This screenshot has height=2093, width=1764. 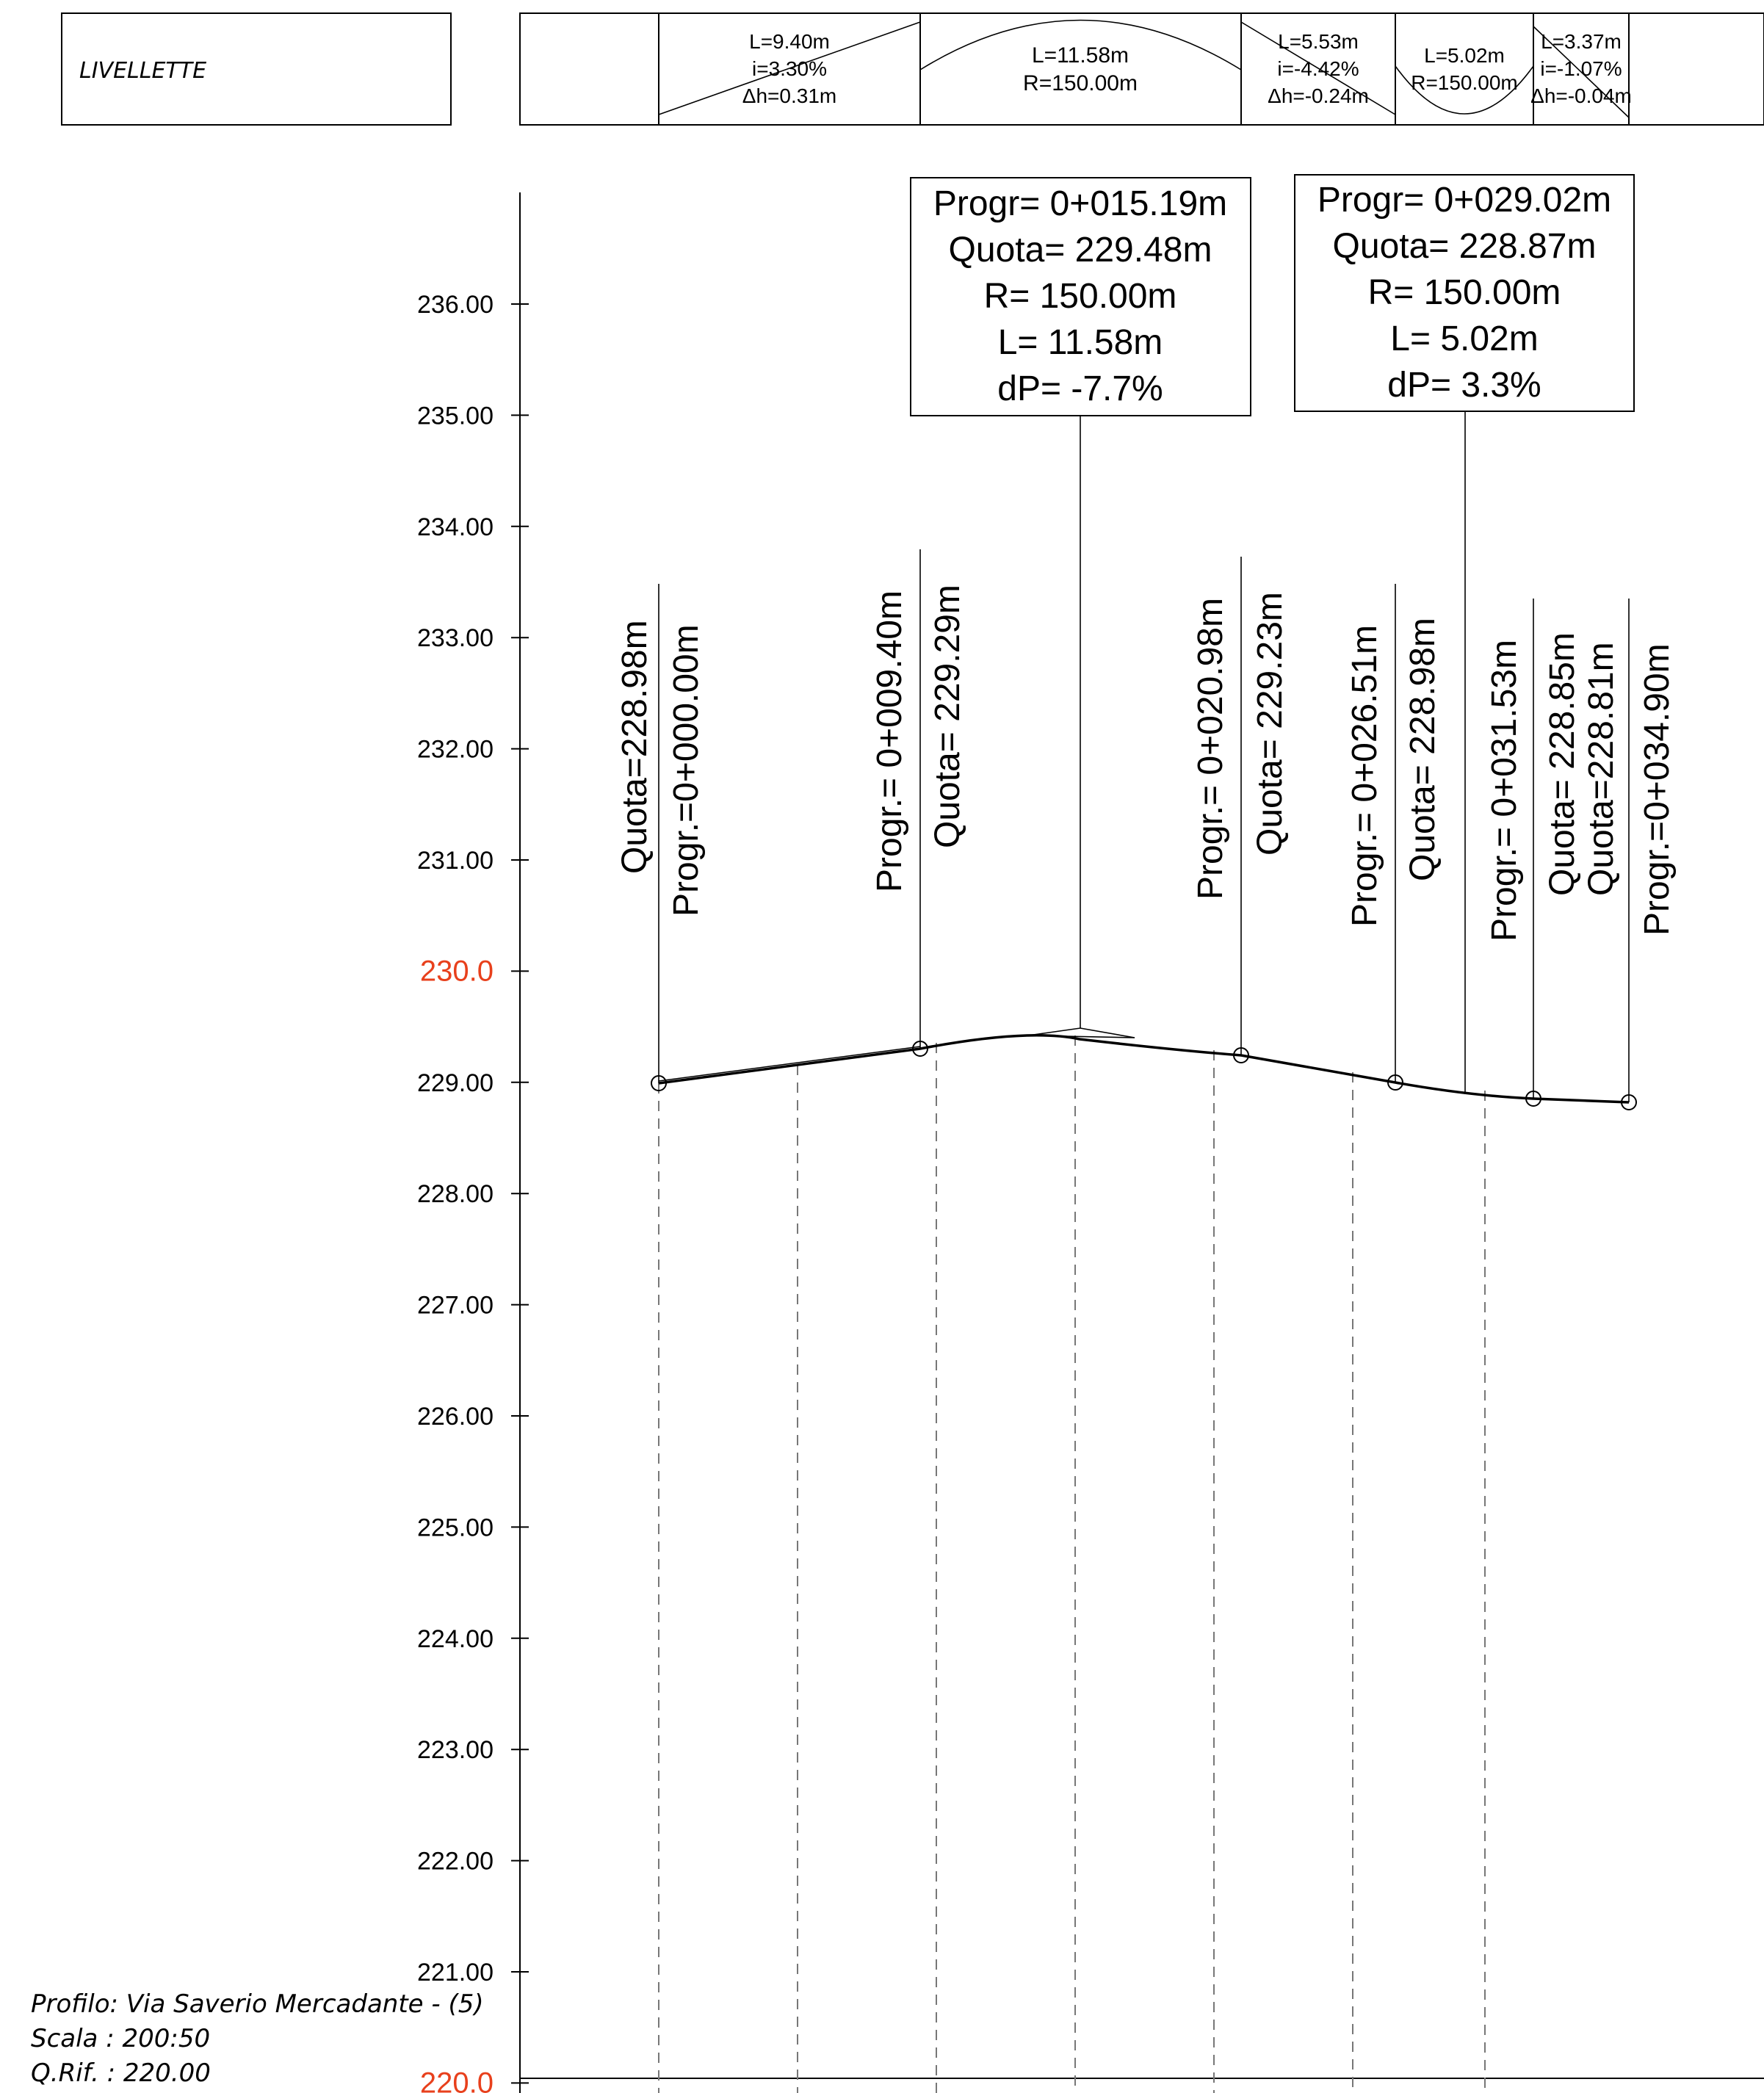 I want to click on segment-4-length: L=5.02m, so click(x=1464, y=56).